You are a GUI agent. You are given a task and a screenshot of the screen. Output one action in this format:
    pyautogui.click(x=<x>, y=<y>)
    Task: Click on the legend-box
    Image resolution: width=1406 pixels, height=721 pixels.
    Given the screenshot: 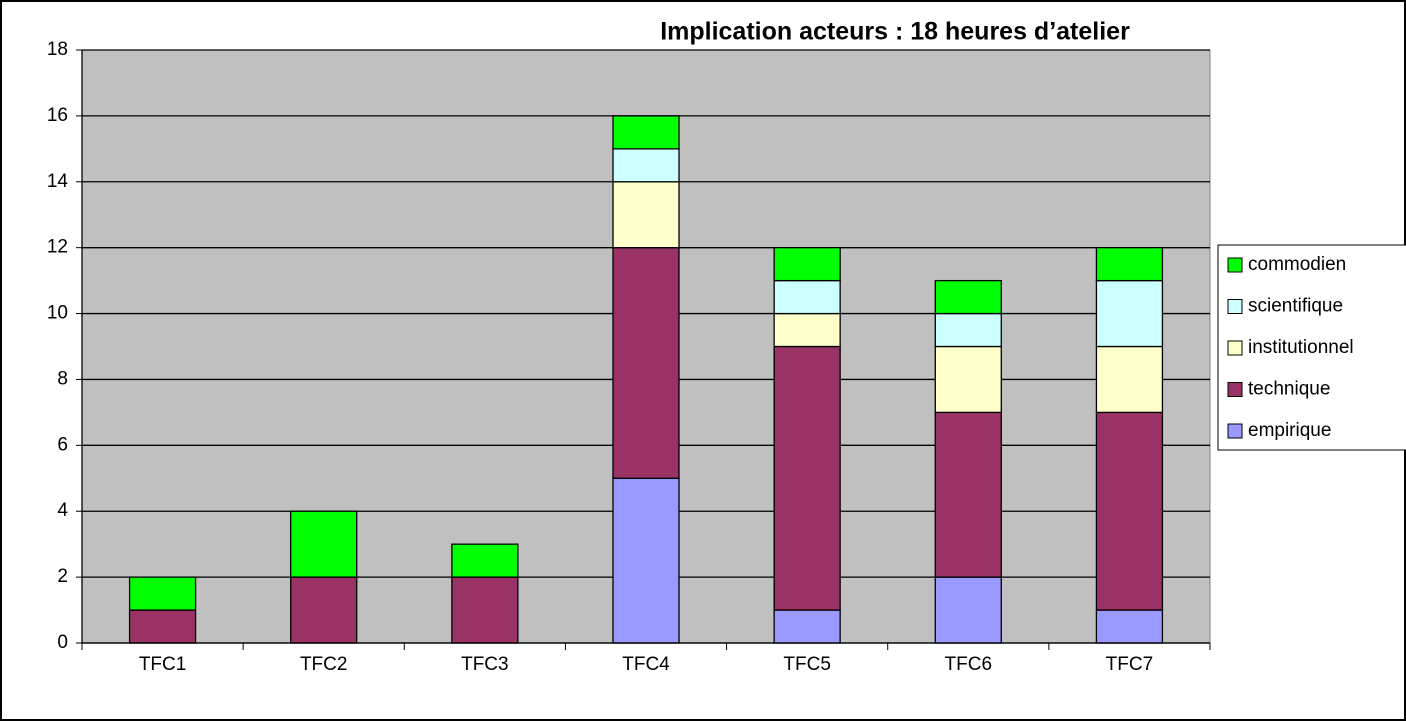 What is the action you would take?
    pyautogui.click(x=1311, y=347)
    